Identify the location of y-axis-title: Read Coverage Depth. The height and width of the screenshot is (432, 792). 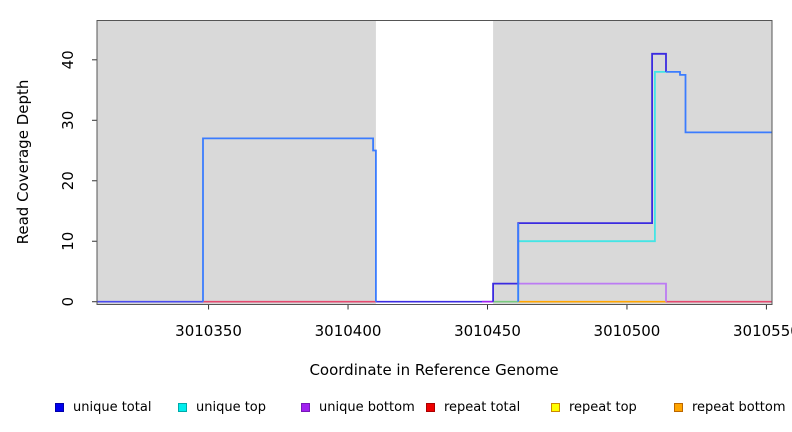
(23, 162).